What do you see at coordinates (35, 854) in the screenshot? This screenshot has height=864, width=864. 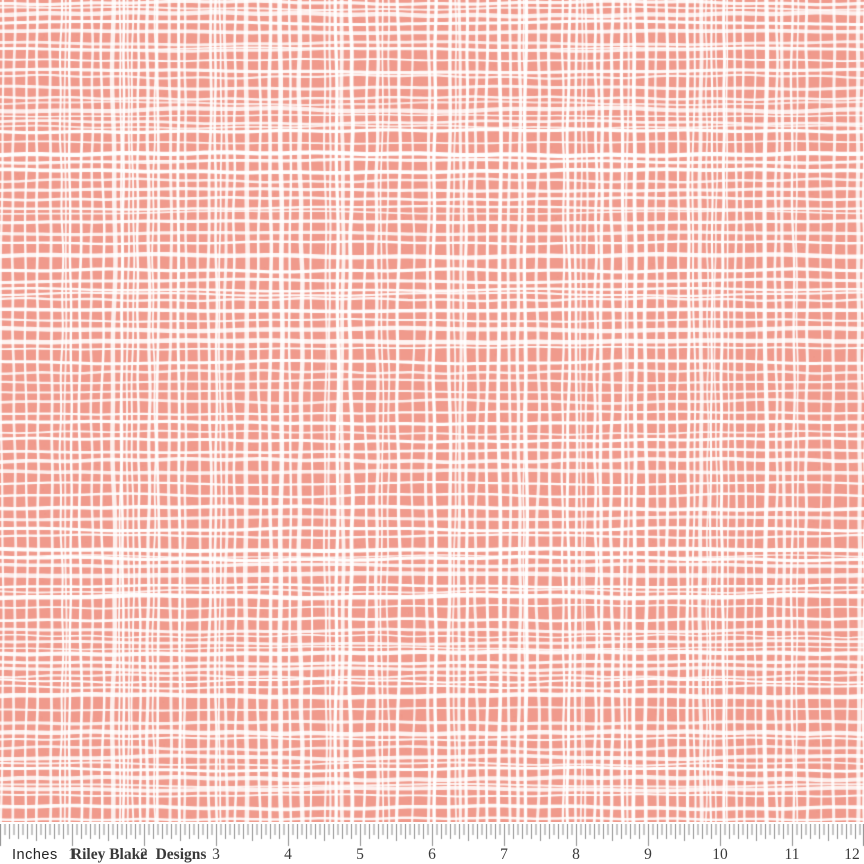 I see `ruler-unit-label: Inches` at bounding box center [35, 854].